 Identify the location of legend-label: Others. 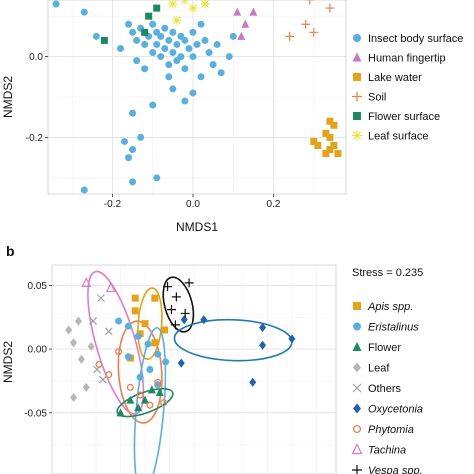
(385, 389).